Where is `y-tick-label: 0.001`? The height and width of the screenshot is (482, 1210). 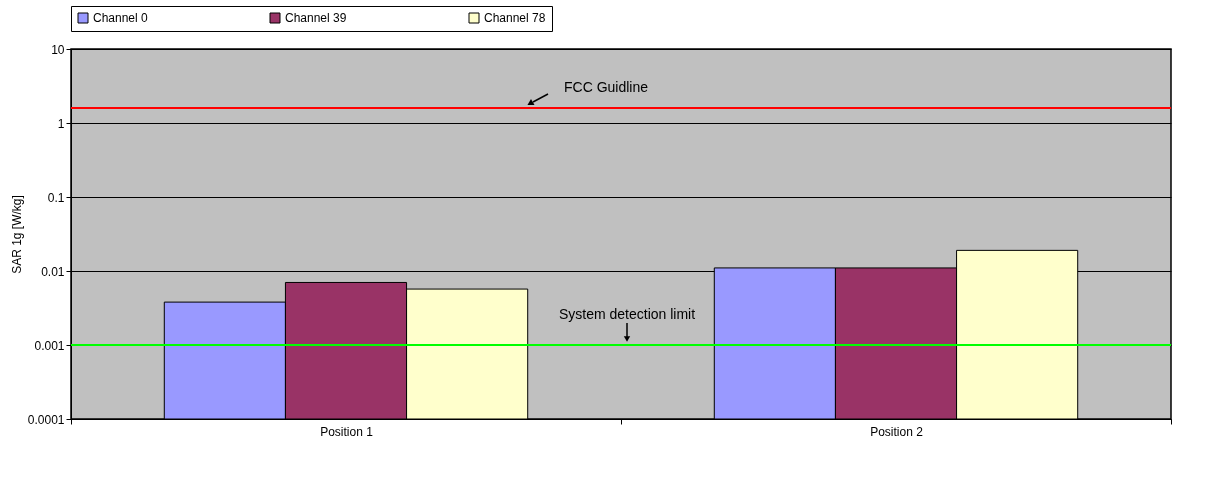
y-tick-label: 0.001 is located at coordinates (49, 345).